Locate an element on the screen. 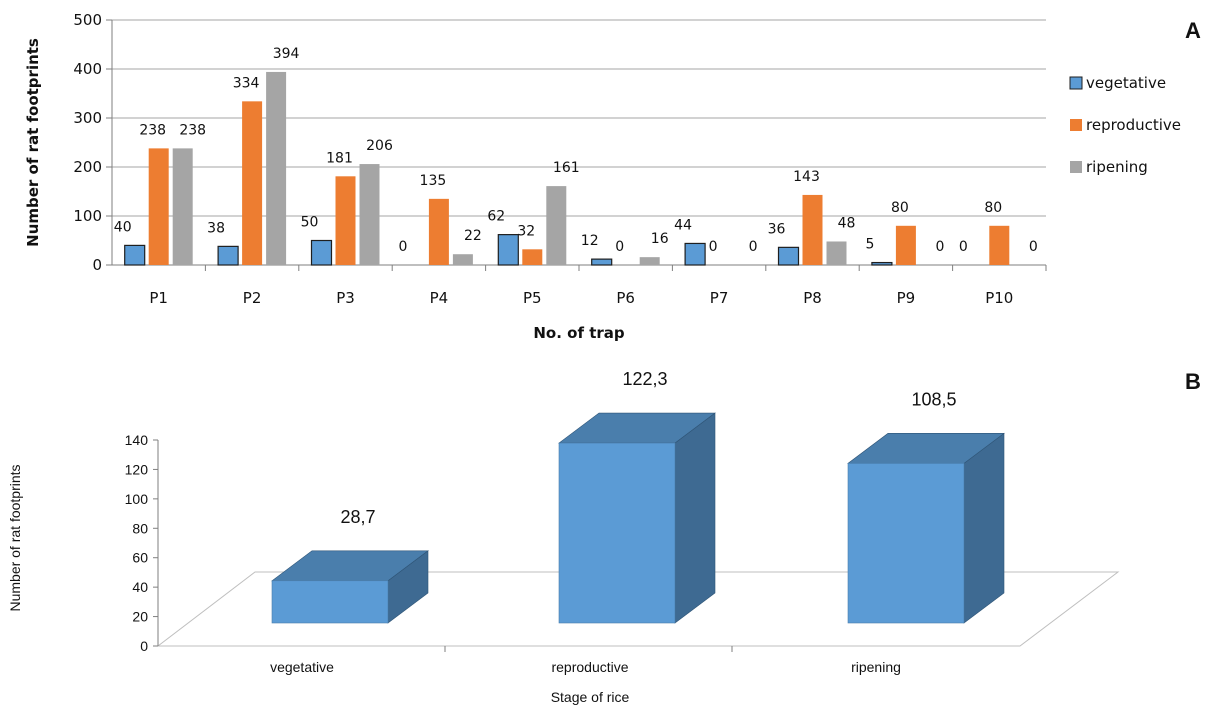  data-label-a: 62 is located at coordinates (496, 217).